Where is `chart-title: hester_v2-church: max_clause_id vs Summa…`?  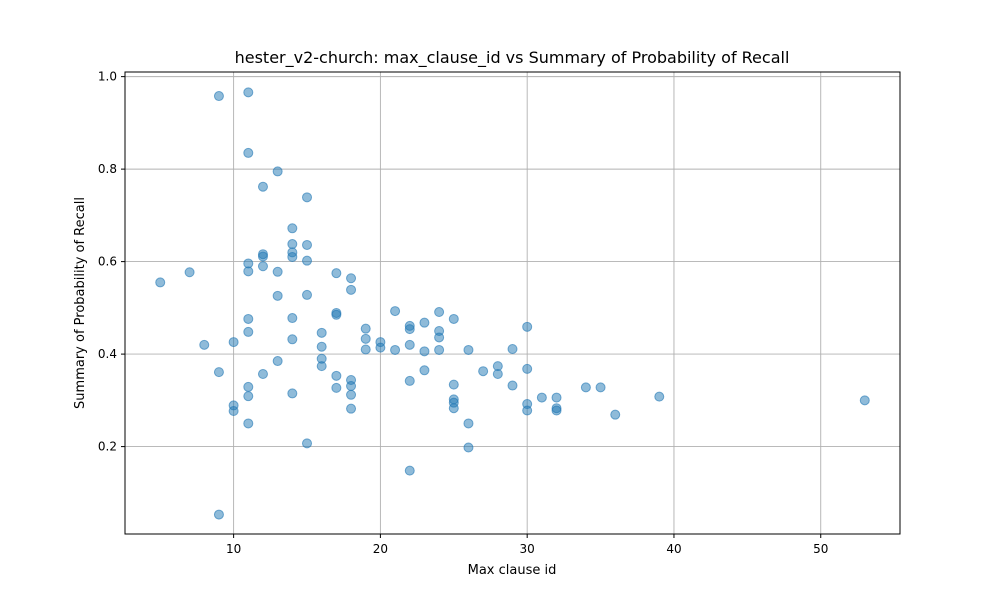 chart-title: hester_v2-church: max_clause_id vs Summa… is located at coordinates (512, 58).